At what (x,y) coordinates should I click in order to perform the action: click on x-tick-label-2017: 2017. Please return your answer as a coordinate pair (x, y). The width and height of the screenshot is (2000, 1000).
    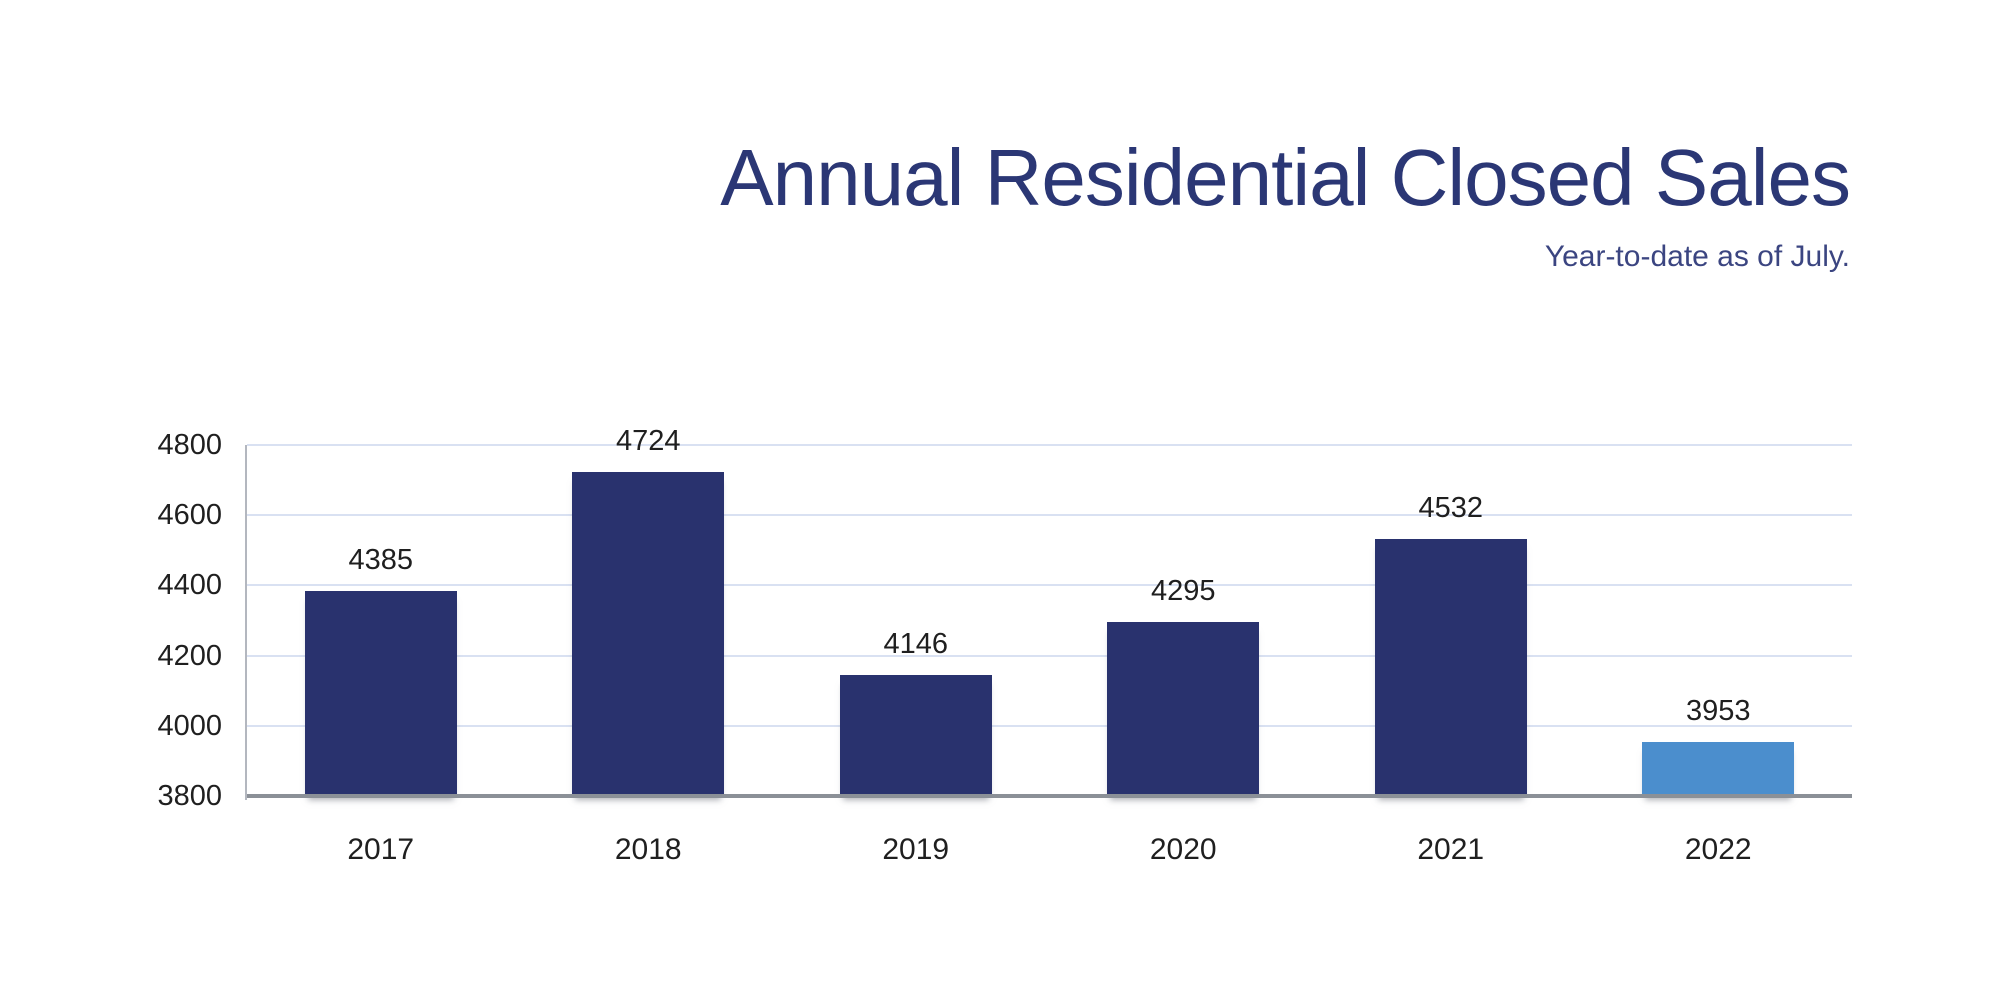
    Looking at the image, I should click on (381, 849).